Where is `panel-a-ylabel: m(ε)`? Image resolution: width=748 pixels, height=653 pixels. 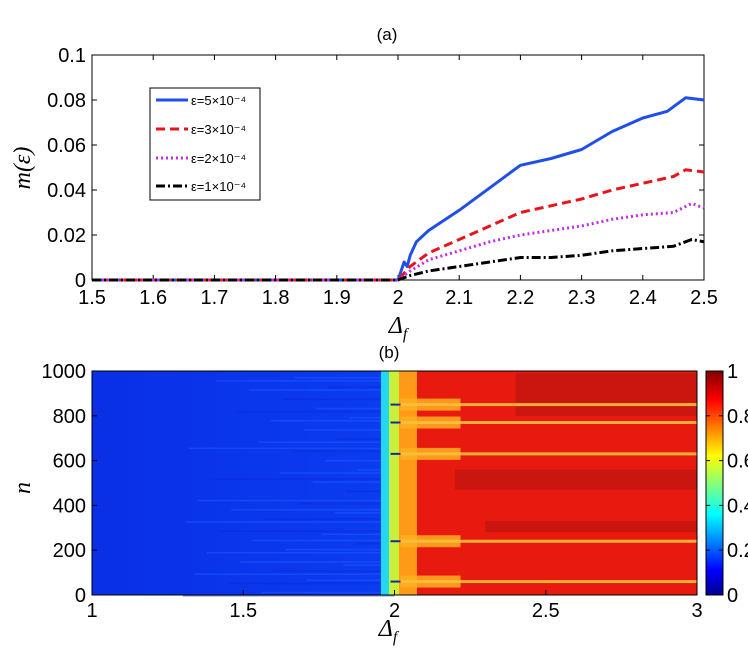 panel-a-ylabel: m(ε) is located at coordinates (23, 168).